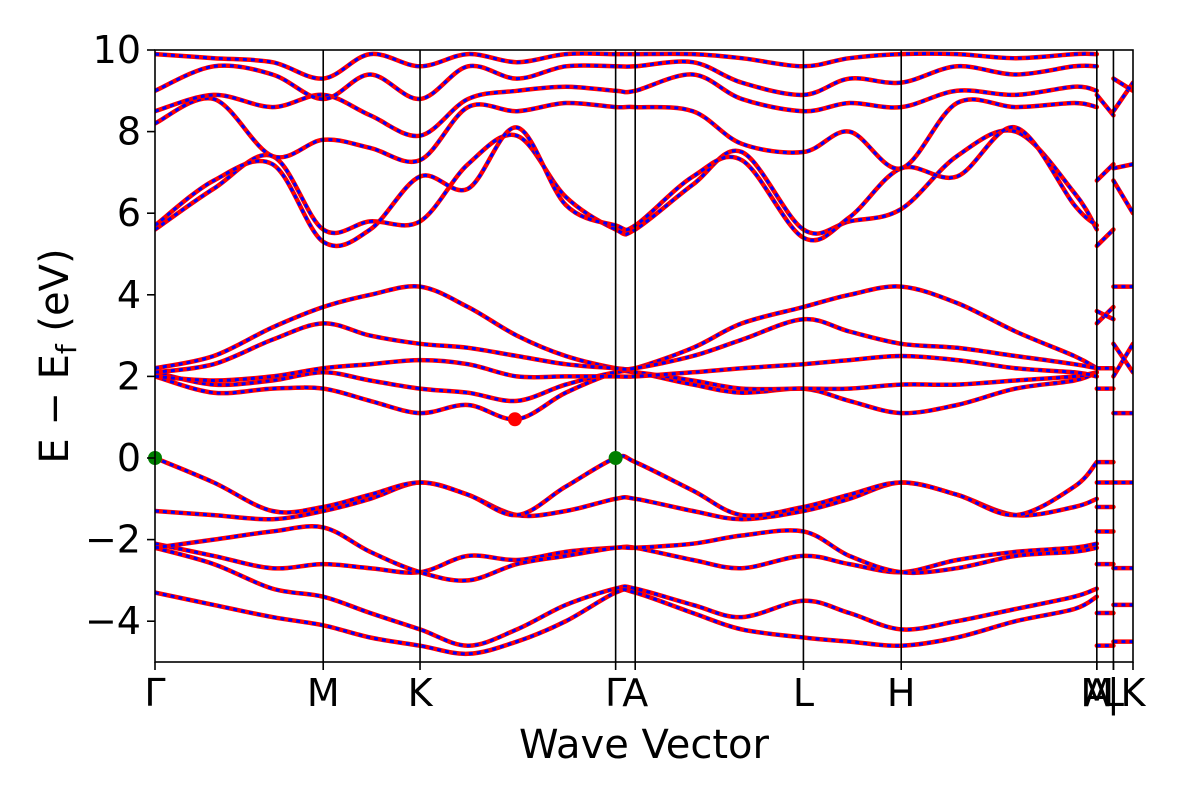 The height and width of the screenshot is (800, 1200). I want to click on band-17-spin-up, so click(627, 66).